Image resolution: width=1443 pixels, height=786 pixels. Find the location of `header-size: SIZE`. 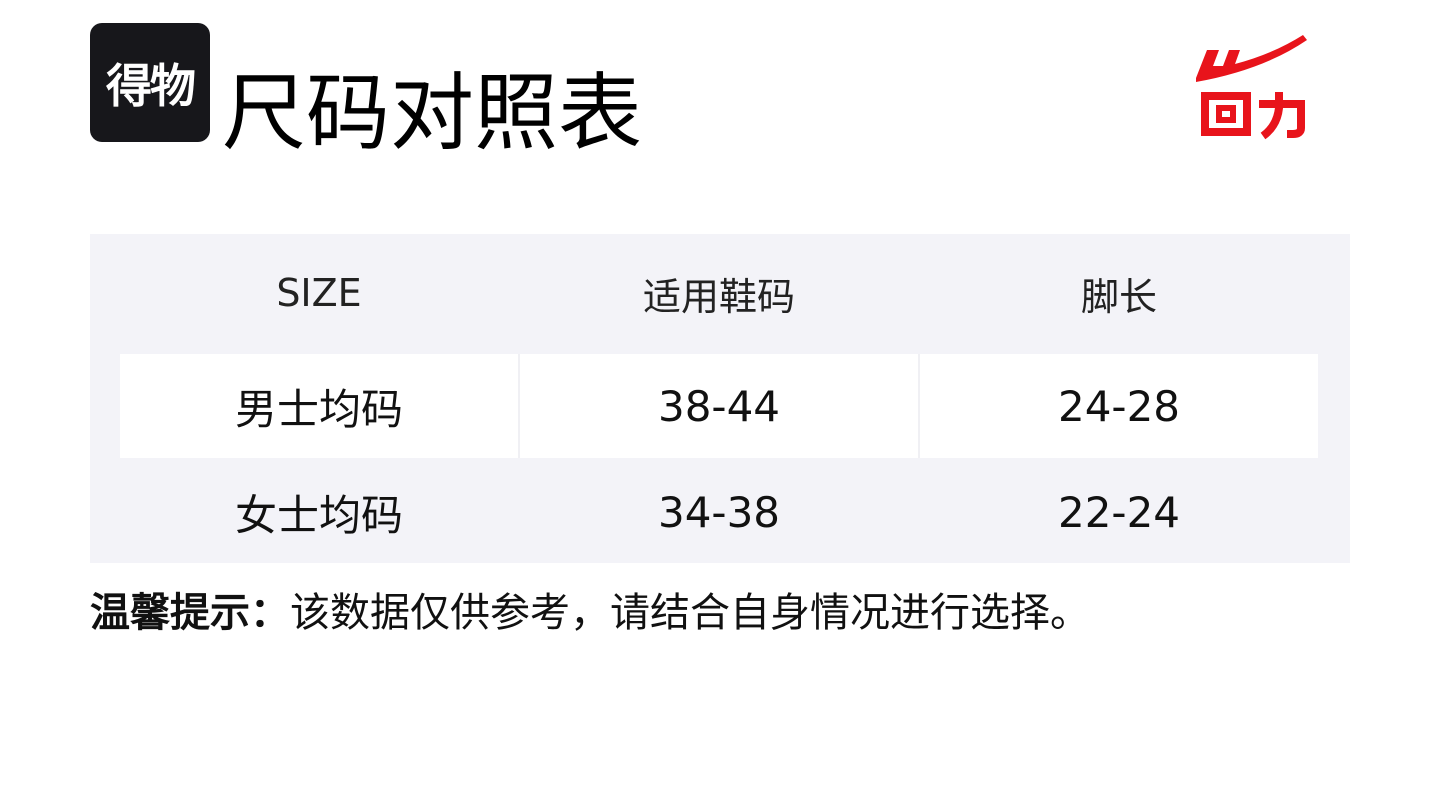

header-size: SIZE is located at coordinates (319, 293).